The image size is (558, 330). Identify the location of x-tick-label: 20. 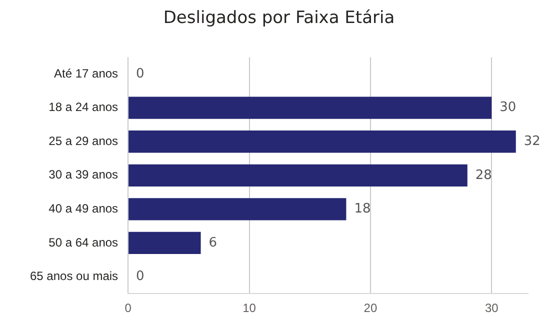
(371, 308).